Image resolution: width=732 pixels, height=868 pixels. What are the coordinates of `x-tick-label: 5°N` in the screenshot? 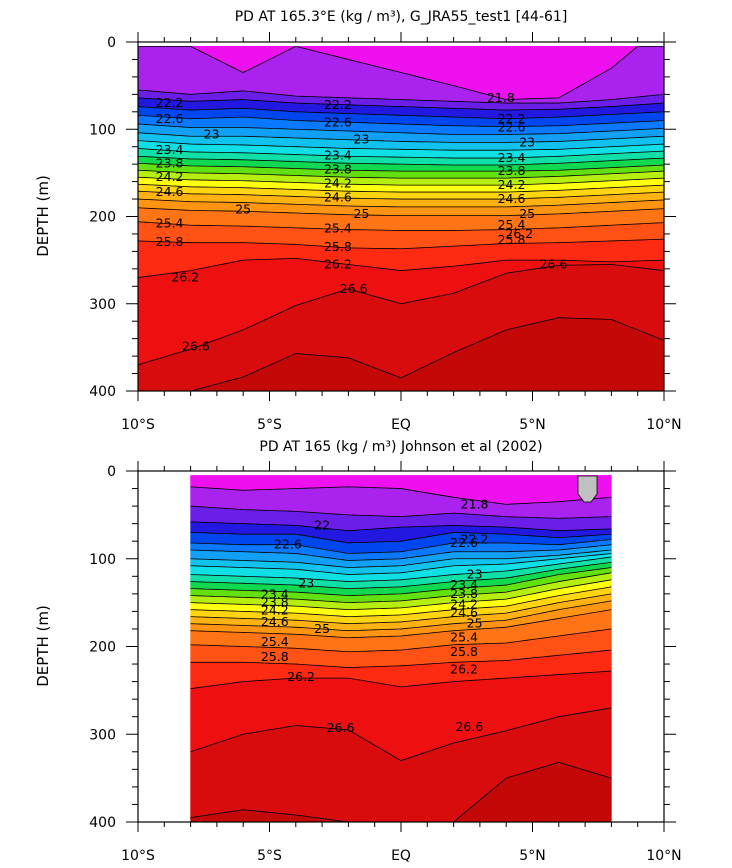 It's located at (532, 856).